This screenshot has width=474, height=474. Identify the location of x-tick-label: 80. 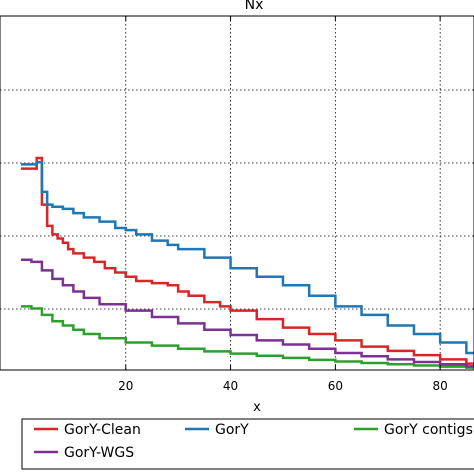
(440, 386).